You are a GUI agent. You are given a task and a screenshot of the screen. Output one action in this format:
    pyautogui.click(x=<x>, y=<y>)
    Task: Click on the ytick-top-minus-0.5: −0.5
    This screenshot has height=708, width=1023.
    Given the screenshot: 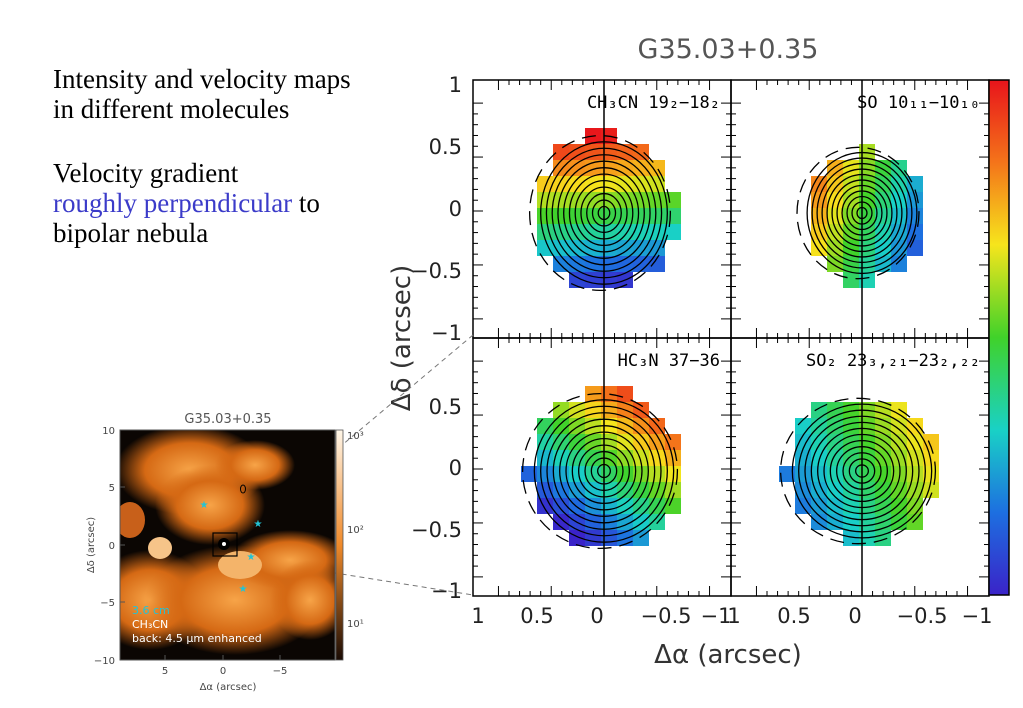 What is the action you would take?
    pyautogui.click(x=436, y=271)
    